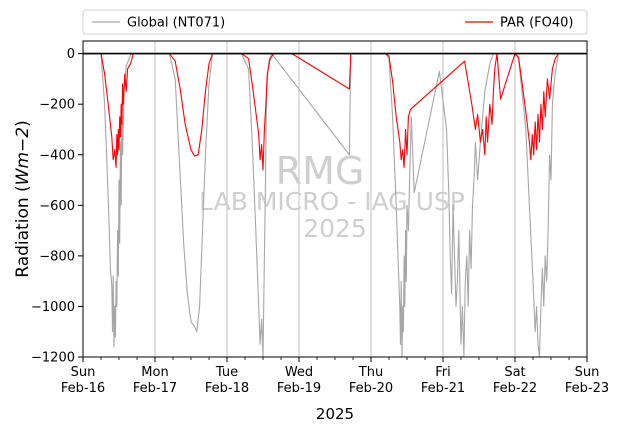 The width and height of the screenshot is (620, 433). Describe the element at coordinates (320, 171) in the screenshot. I see `watermark-line-1: RMG` at that location.